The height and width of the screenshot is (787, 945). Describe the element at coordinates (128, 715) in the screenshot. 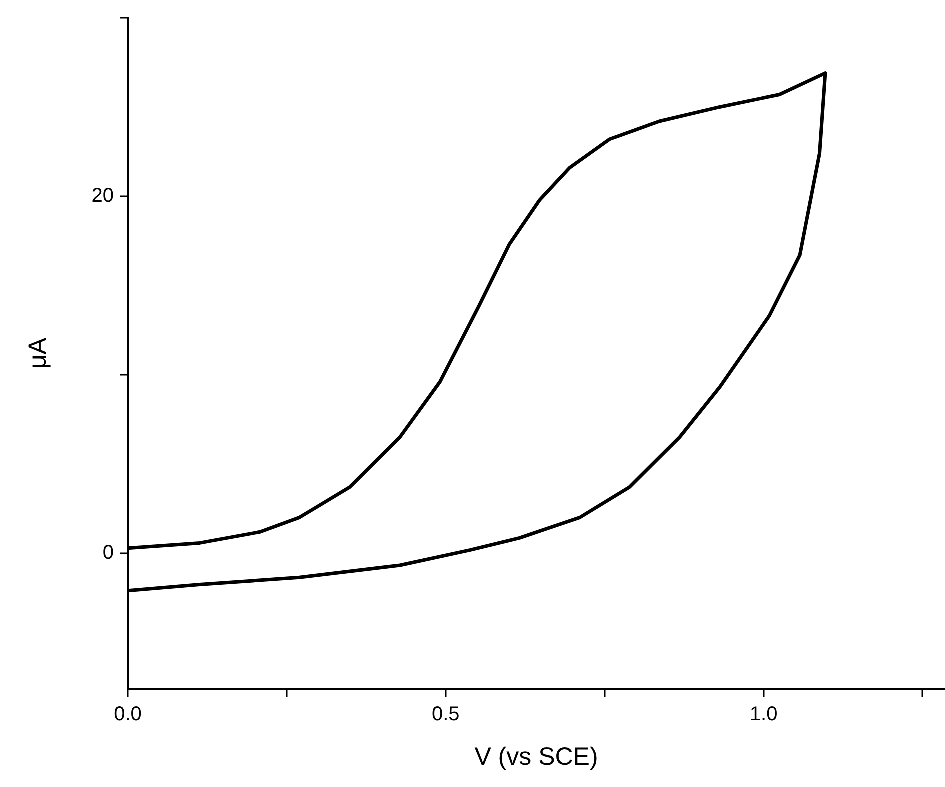

I see `x-tick-label: 0.0` at that location.